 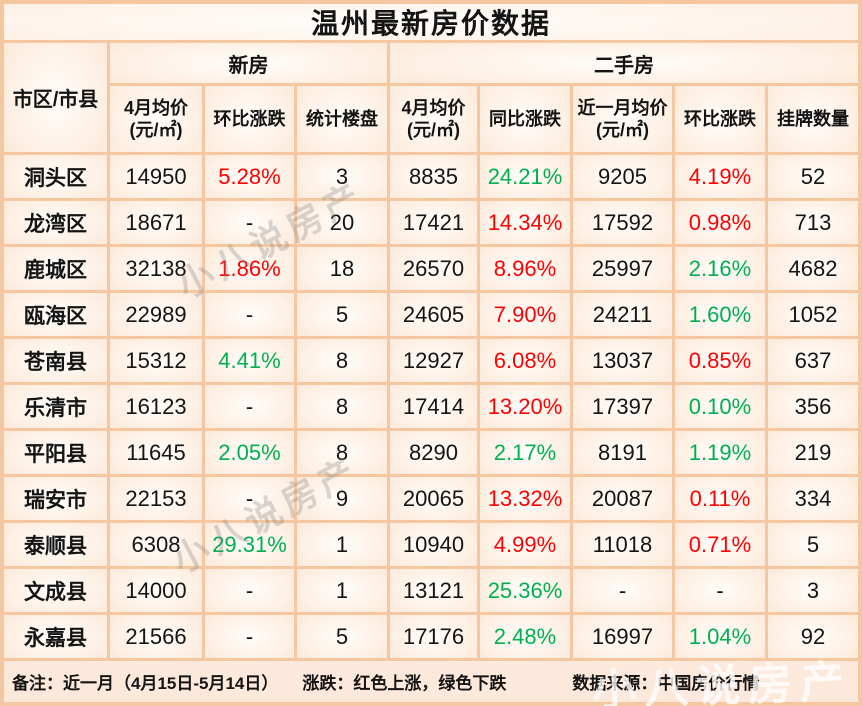 I want to click on table-cell: 6308, so click(x=156, y=544).